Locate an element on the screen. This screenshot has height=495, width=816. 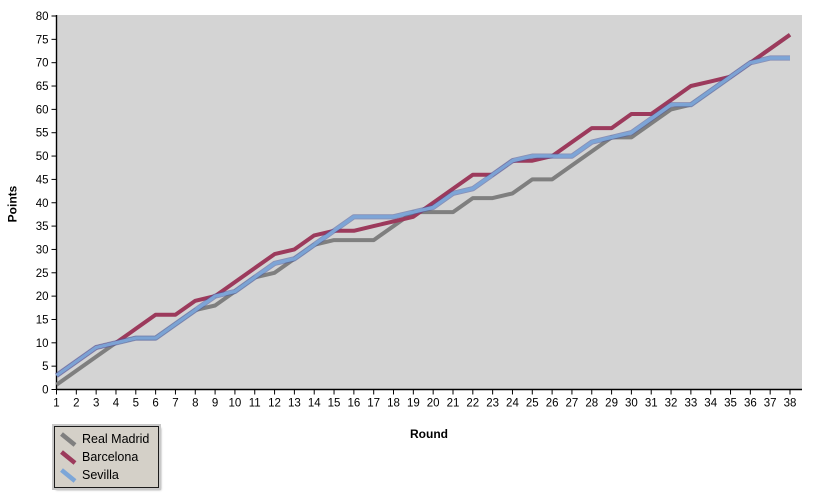
x-tick-label: 1 is located at coordinates (56, 404).